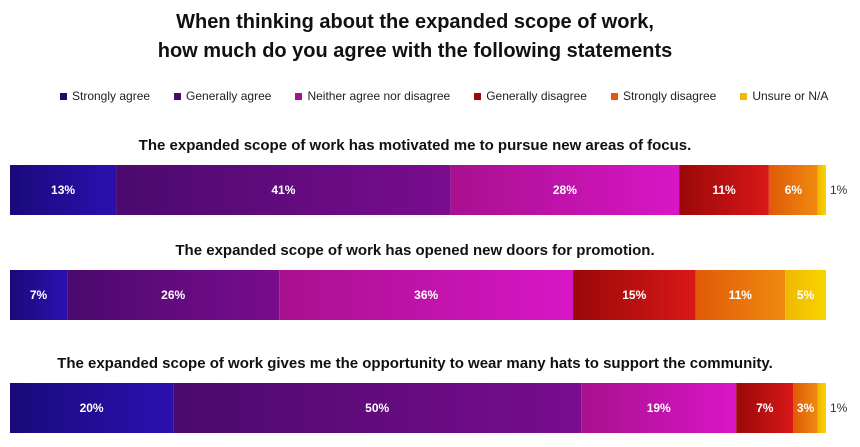 The height and width of the screenshot is (447, 860). What do you see at coordinates (669, 96) in the screenshot?
I see `legend-label: Strongly disagree` at bounding box center [669, 96].